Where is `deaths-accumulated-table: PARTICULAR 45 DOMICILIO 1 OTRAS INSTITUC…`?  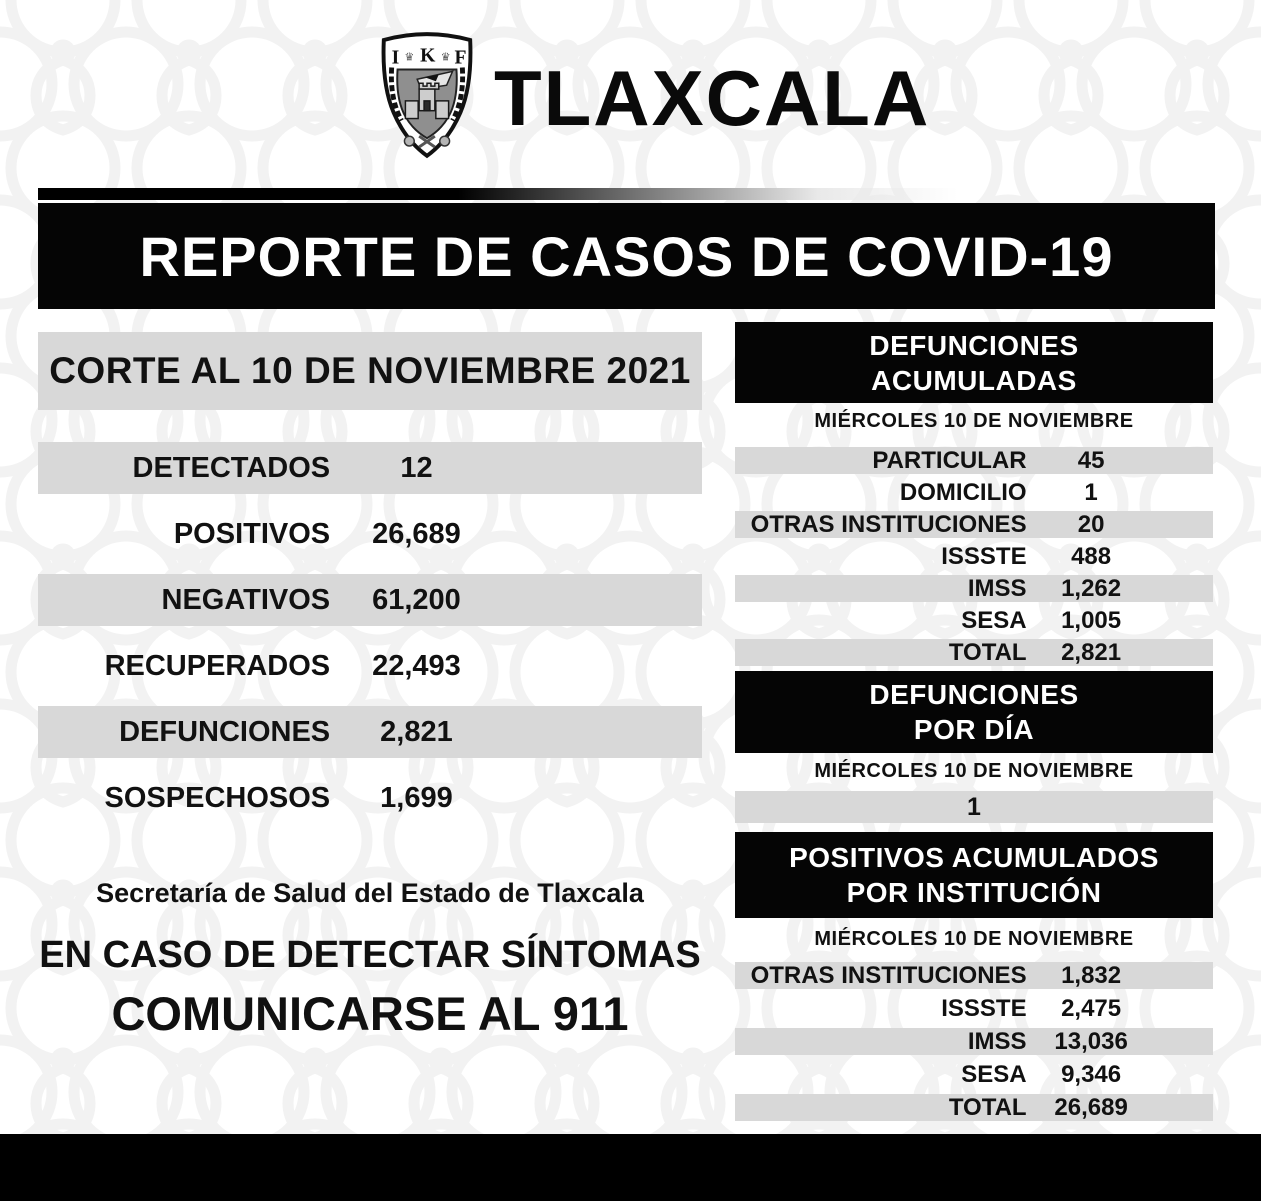 deaths-accumulated-table: PARTICULAR 45 DOMICILIO 1 OTRAS INSTITUC… is located at coordinates (974, 559).